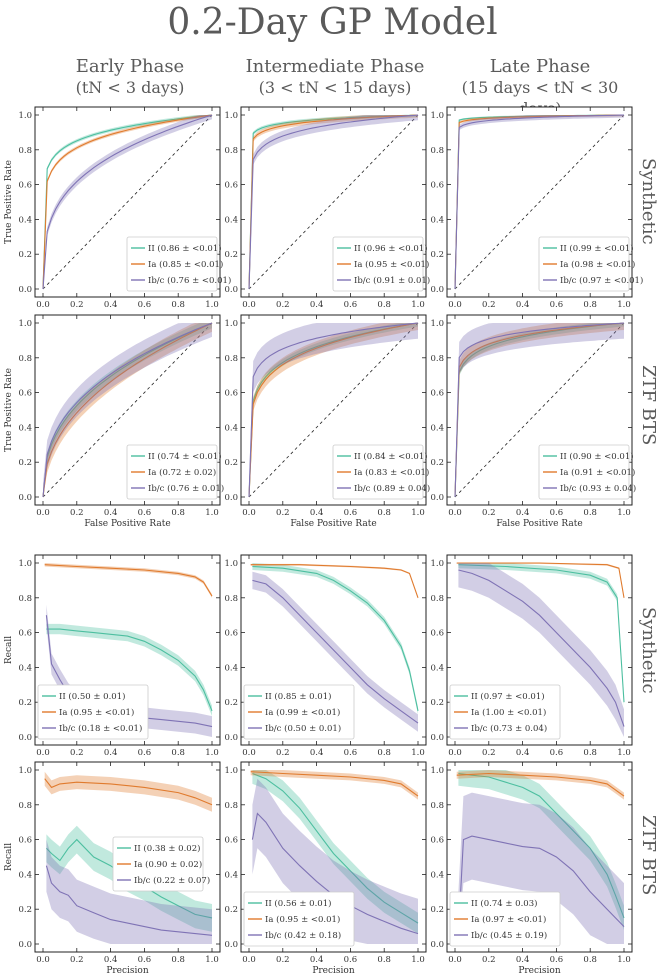 Image resolution: width=665 pixels, height=976 pixels. I want to click on y-axis-label: Recall, so click(9, 650).